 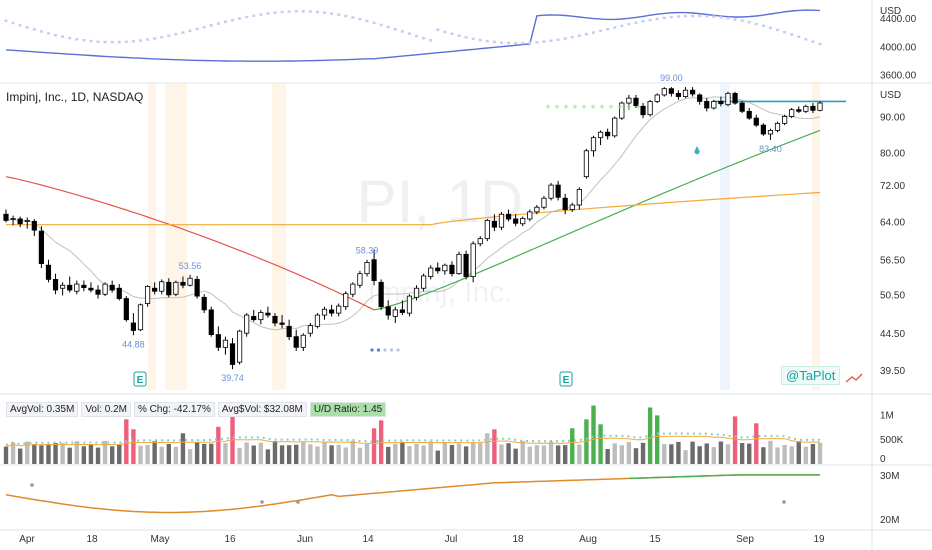 I want to click on main-axis-tick: 80.00, so click(x=892, y=154).